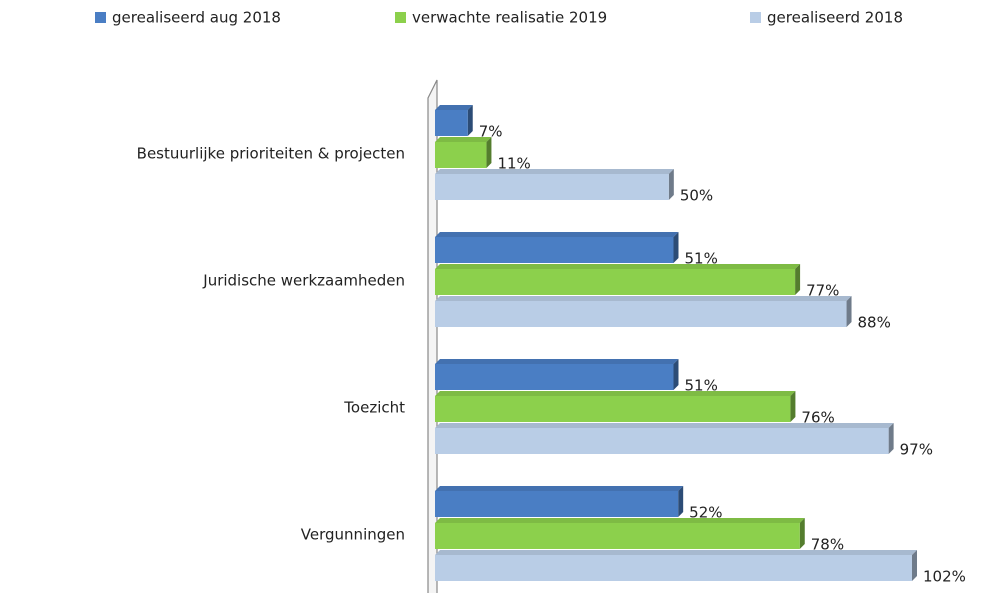 The height and width of the screenshot is (593, 988). I want to click on data-label: 52%, so click(705, 513).